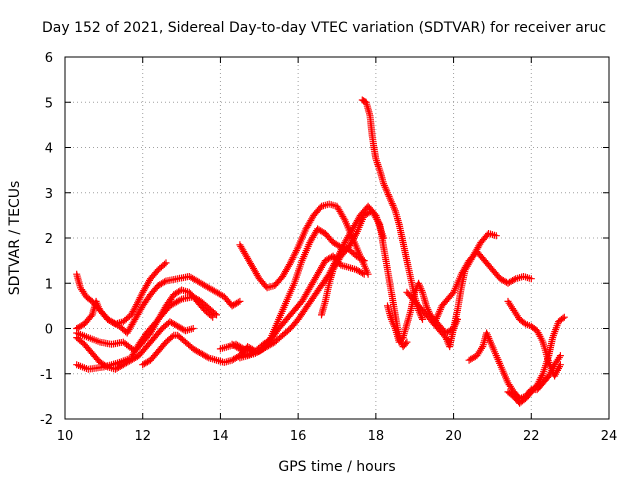 The height and width of the screenshot is (480, 640). What do you see at coordinates (609, 436) in the screenshot?
I see `x-tick-label: 24` at bounding box center [609, 436].